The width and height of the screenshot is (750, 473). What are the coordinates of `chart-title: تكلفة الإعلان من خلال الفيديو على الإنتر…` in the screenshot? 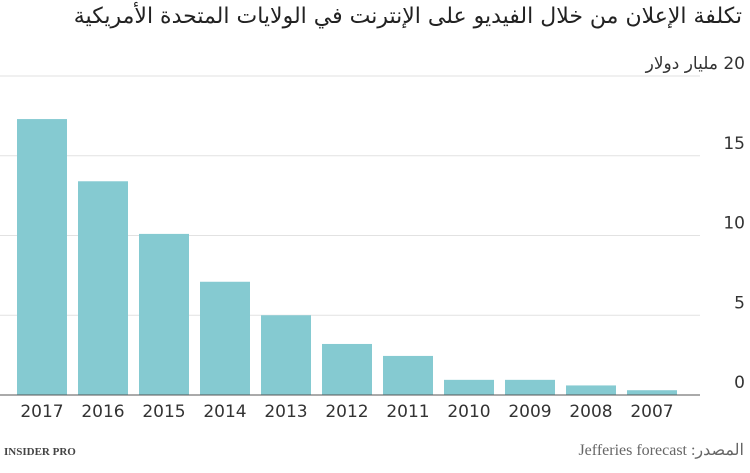 It's located at (407, 16).